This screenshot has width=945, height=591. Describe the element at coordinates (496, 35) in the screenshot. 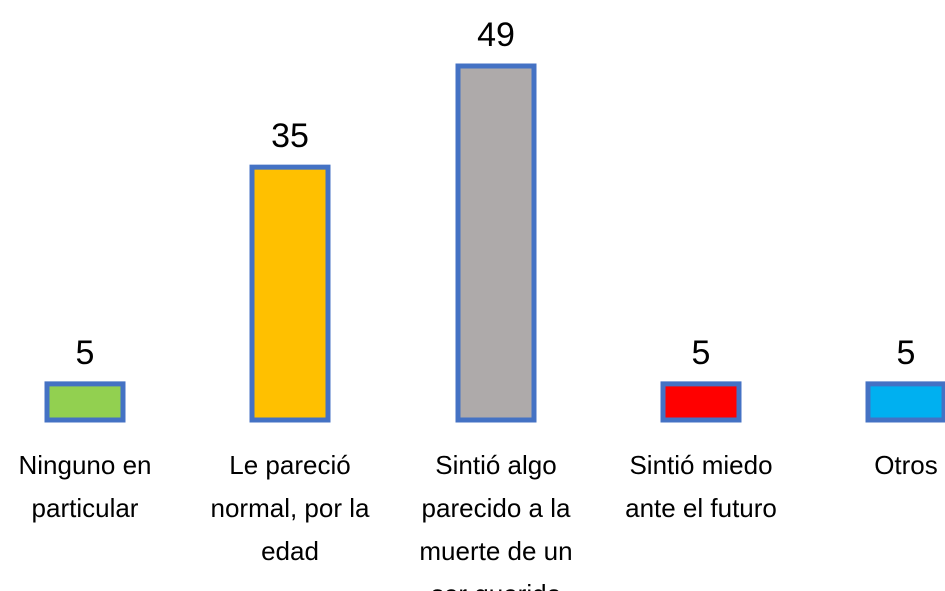

I see `value-label: 49` at that location.